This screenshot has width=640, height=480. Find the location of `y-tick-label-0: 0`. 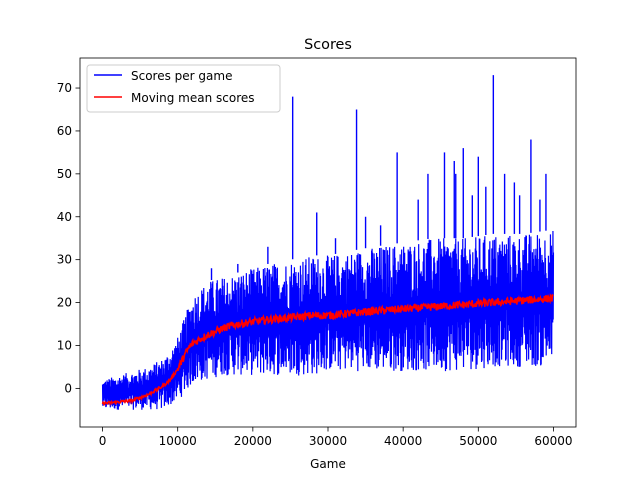

y-tick-label-0: 0 is located at coordinates (68, 388).